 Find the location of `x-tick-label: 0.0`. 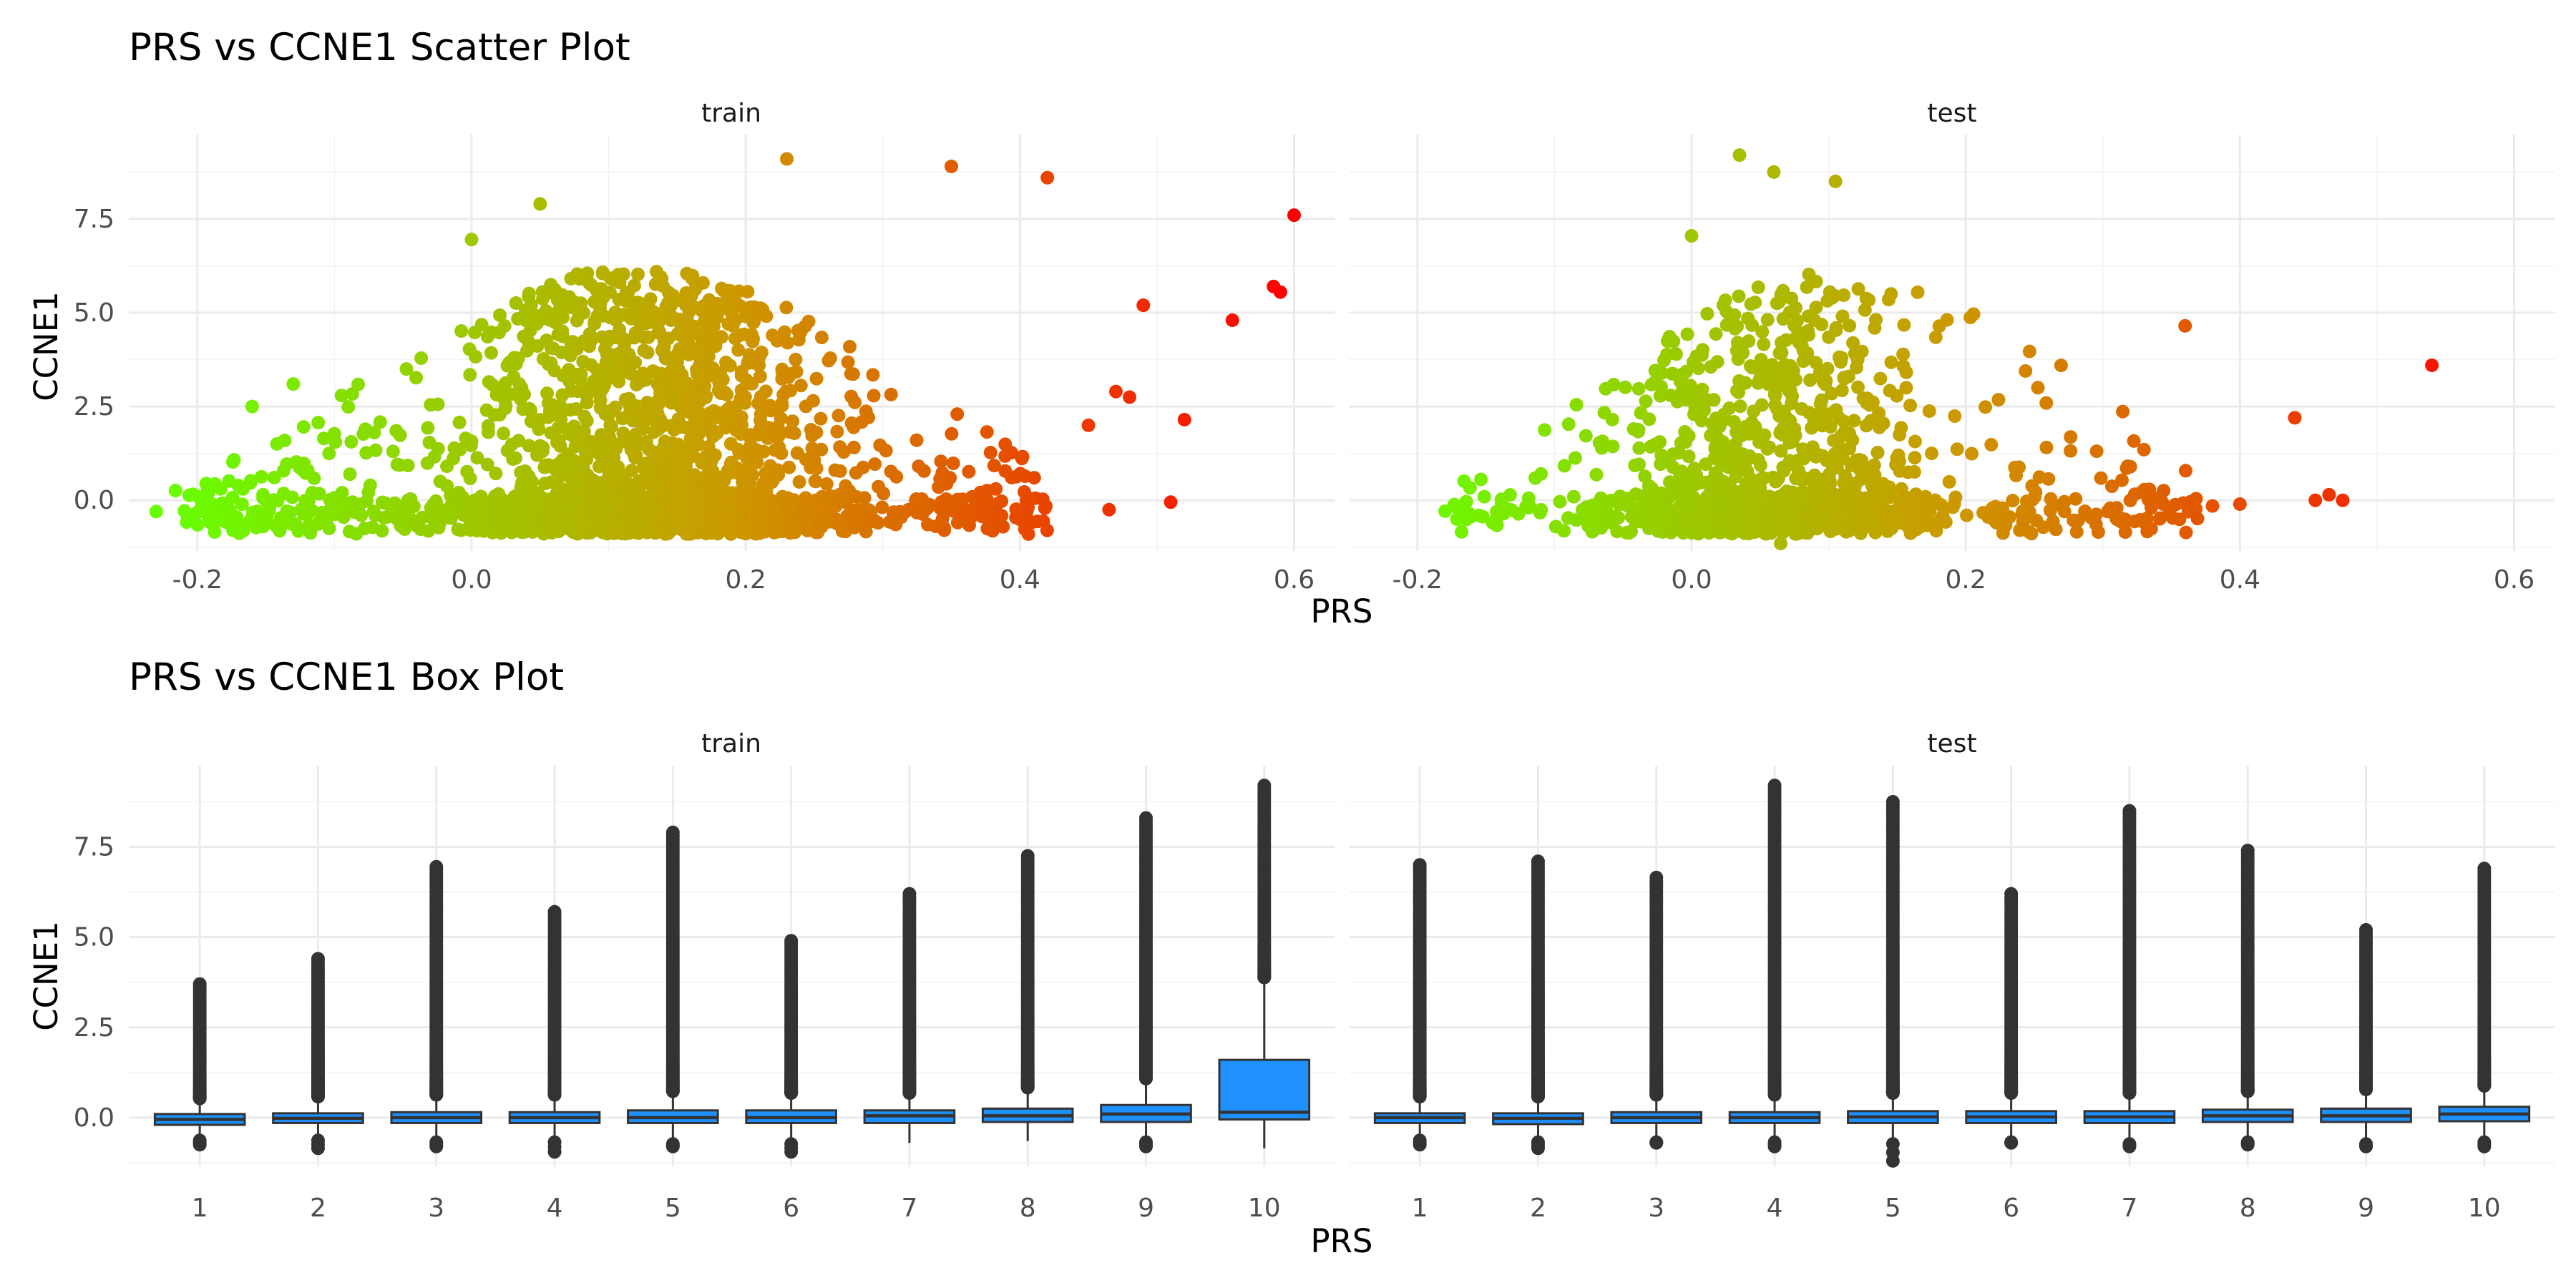

x-tick-label: 0.0 is located at coordinates (1691, 580).